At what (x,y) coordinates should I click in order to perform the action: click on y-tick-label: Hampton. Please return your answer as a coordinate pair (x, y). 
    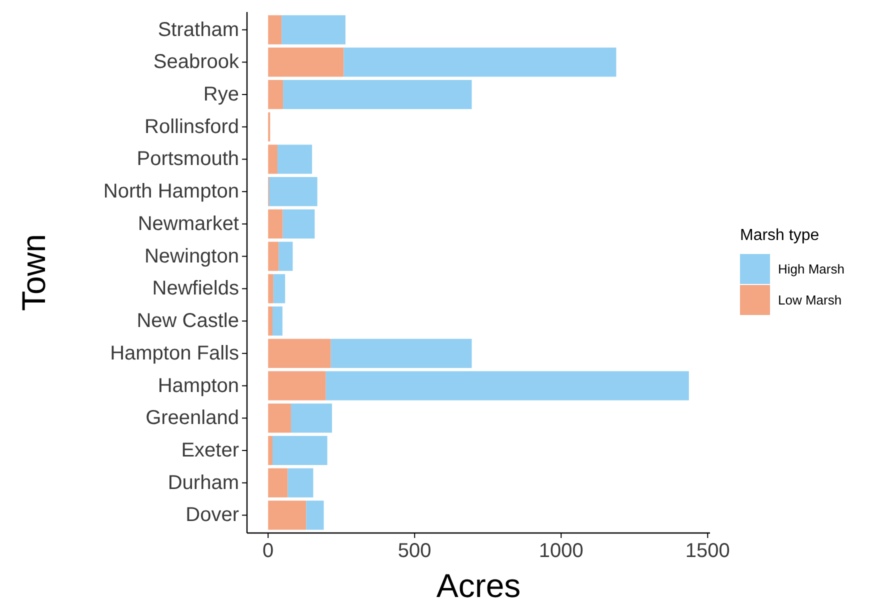
    Looking at the image, I should click on (198, 385).